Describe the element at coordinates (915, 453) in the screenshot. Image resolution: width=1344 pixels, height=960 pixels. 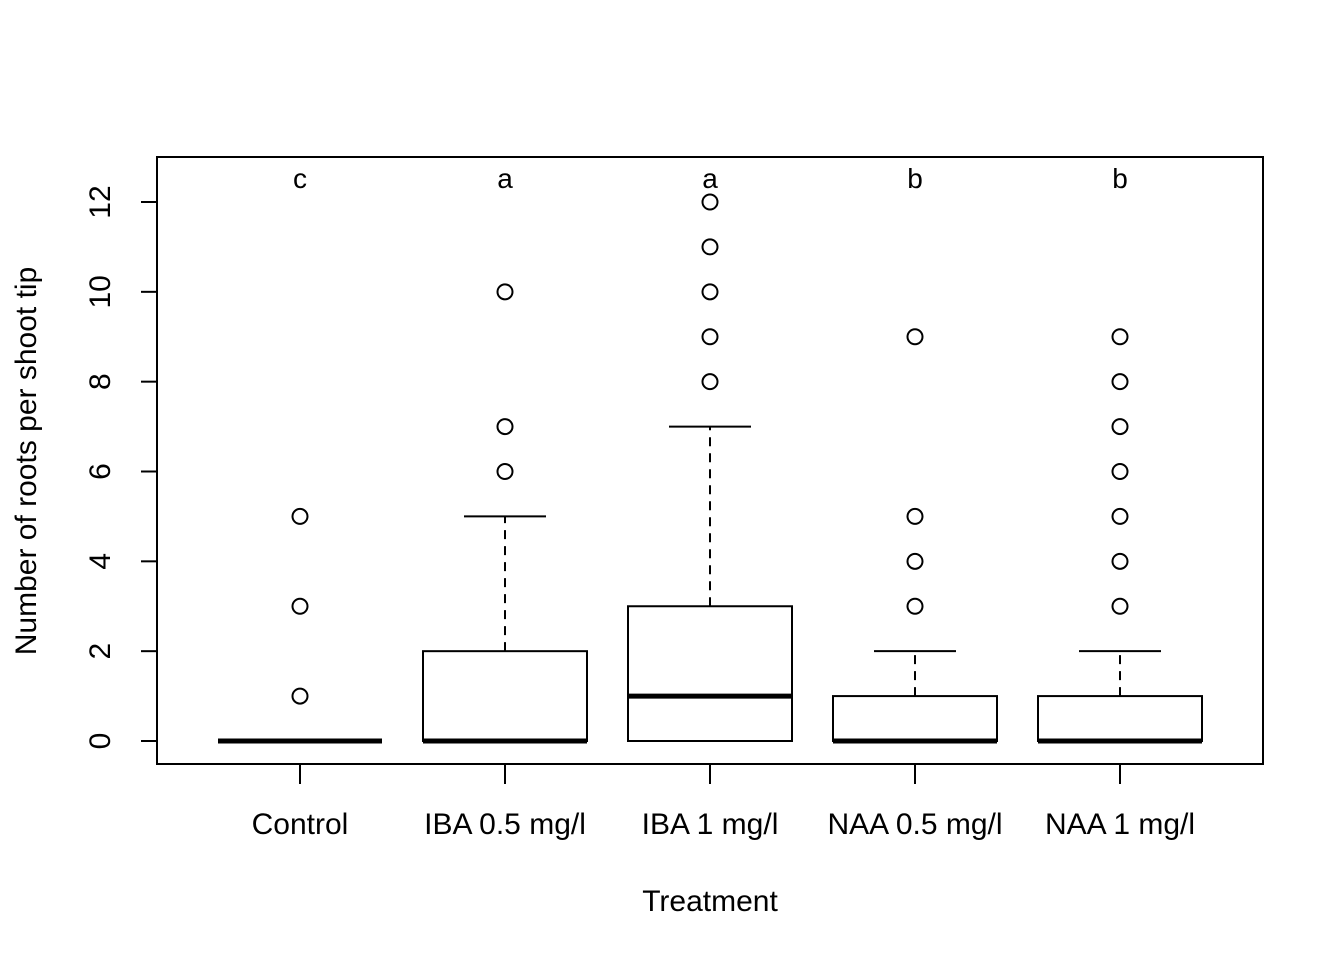
I see `box-group-3: b` at that location.